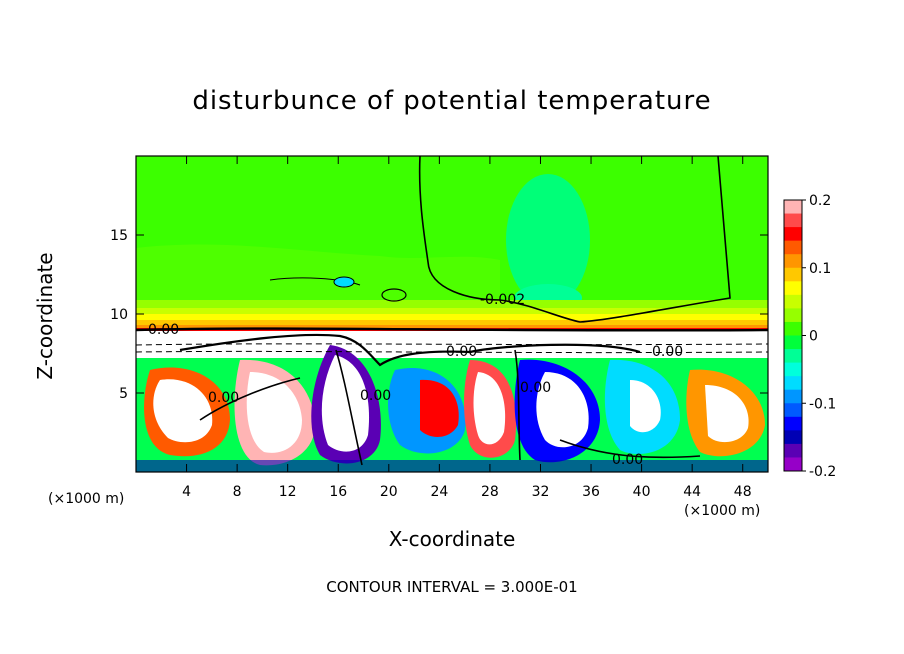  Describe the element at coordinates (288, 492) in the screenshot. I see `x-tick-label: 12` at that location.